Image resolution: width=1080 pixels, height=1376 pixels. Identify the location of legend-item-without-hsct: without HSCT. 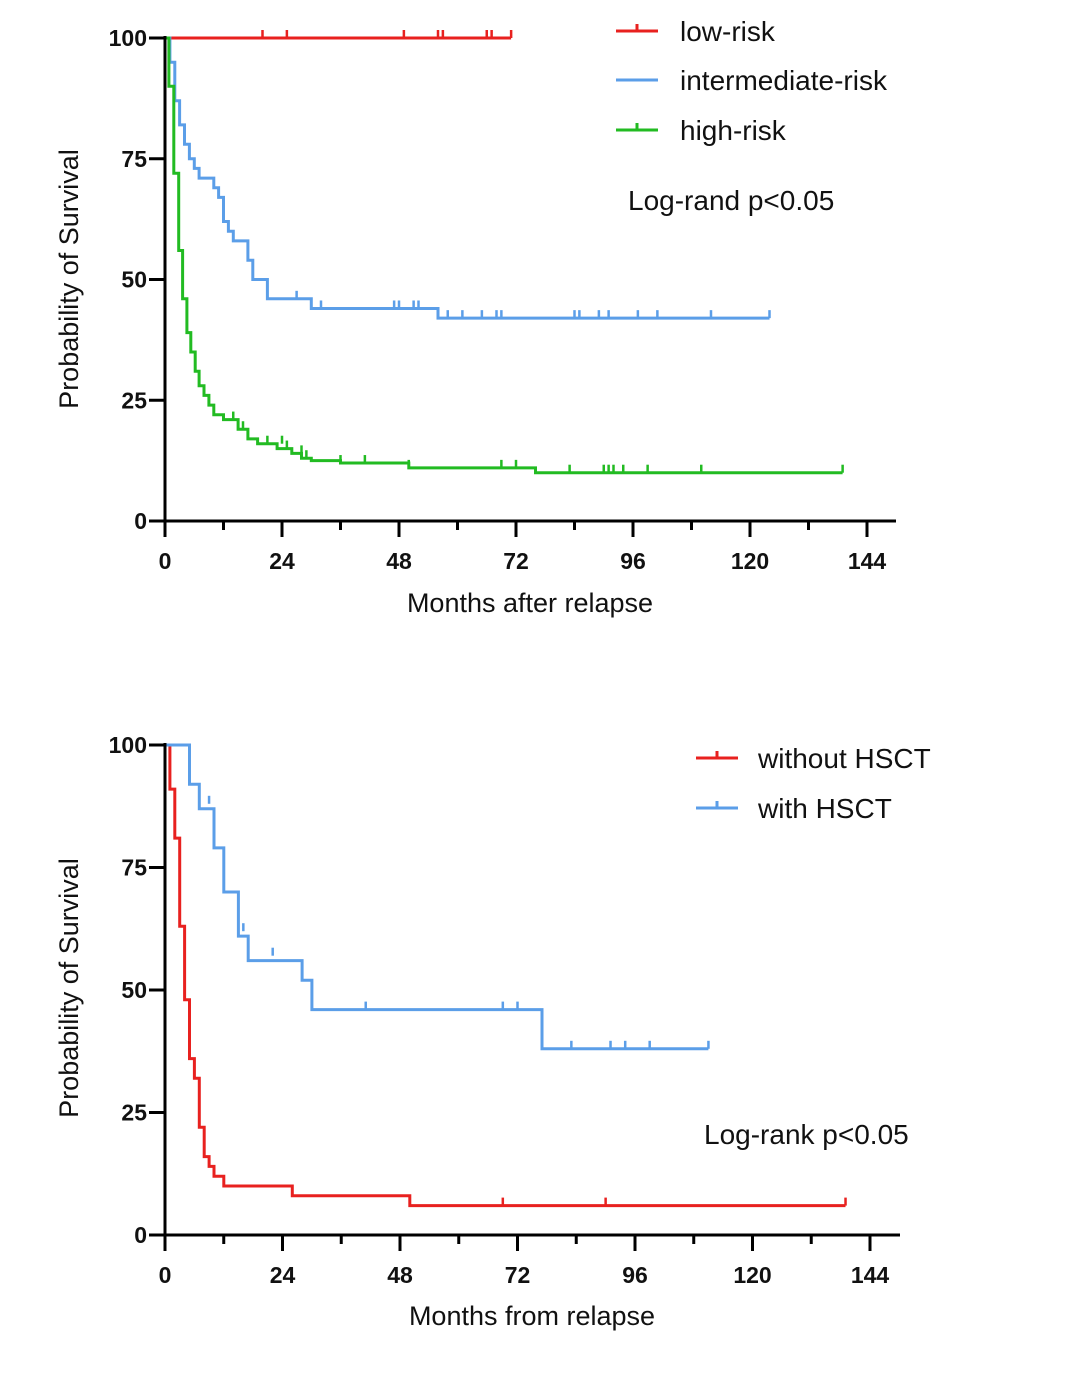
(813, 758).